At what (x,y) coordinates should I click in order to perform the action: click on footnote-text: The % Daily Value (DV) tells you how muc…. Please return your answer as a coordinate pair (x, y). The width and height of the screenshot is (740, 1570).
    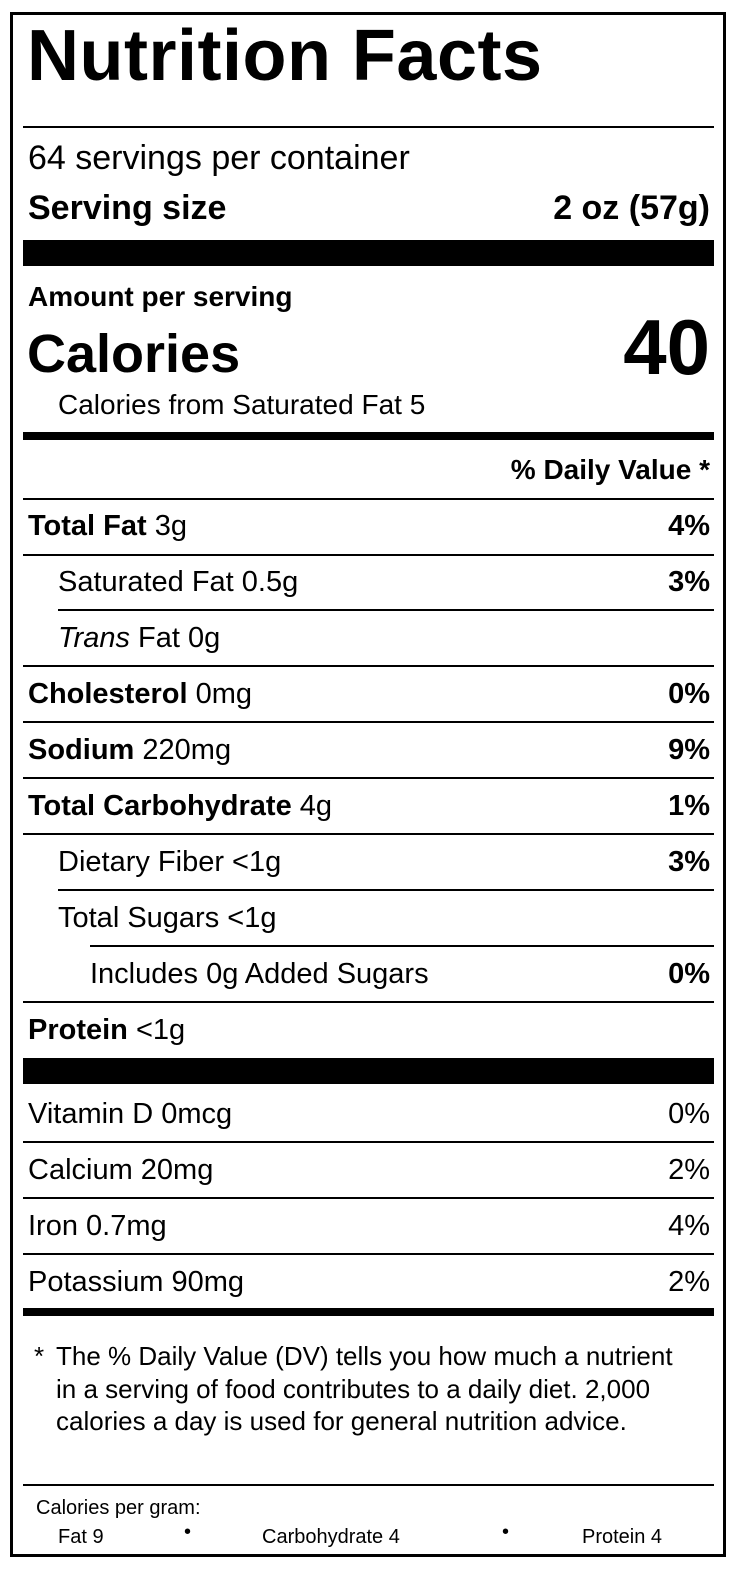
    Looking at the image, I should click on (364, 1388).